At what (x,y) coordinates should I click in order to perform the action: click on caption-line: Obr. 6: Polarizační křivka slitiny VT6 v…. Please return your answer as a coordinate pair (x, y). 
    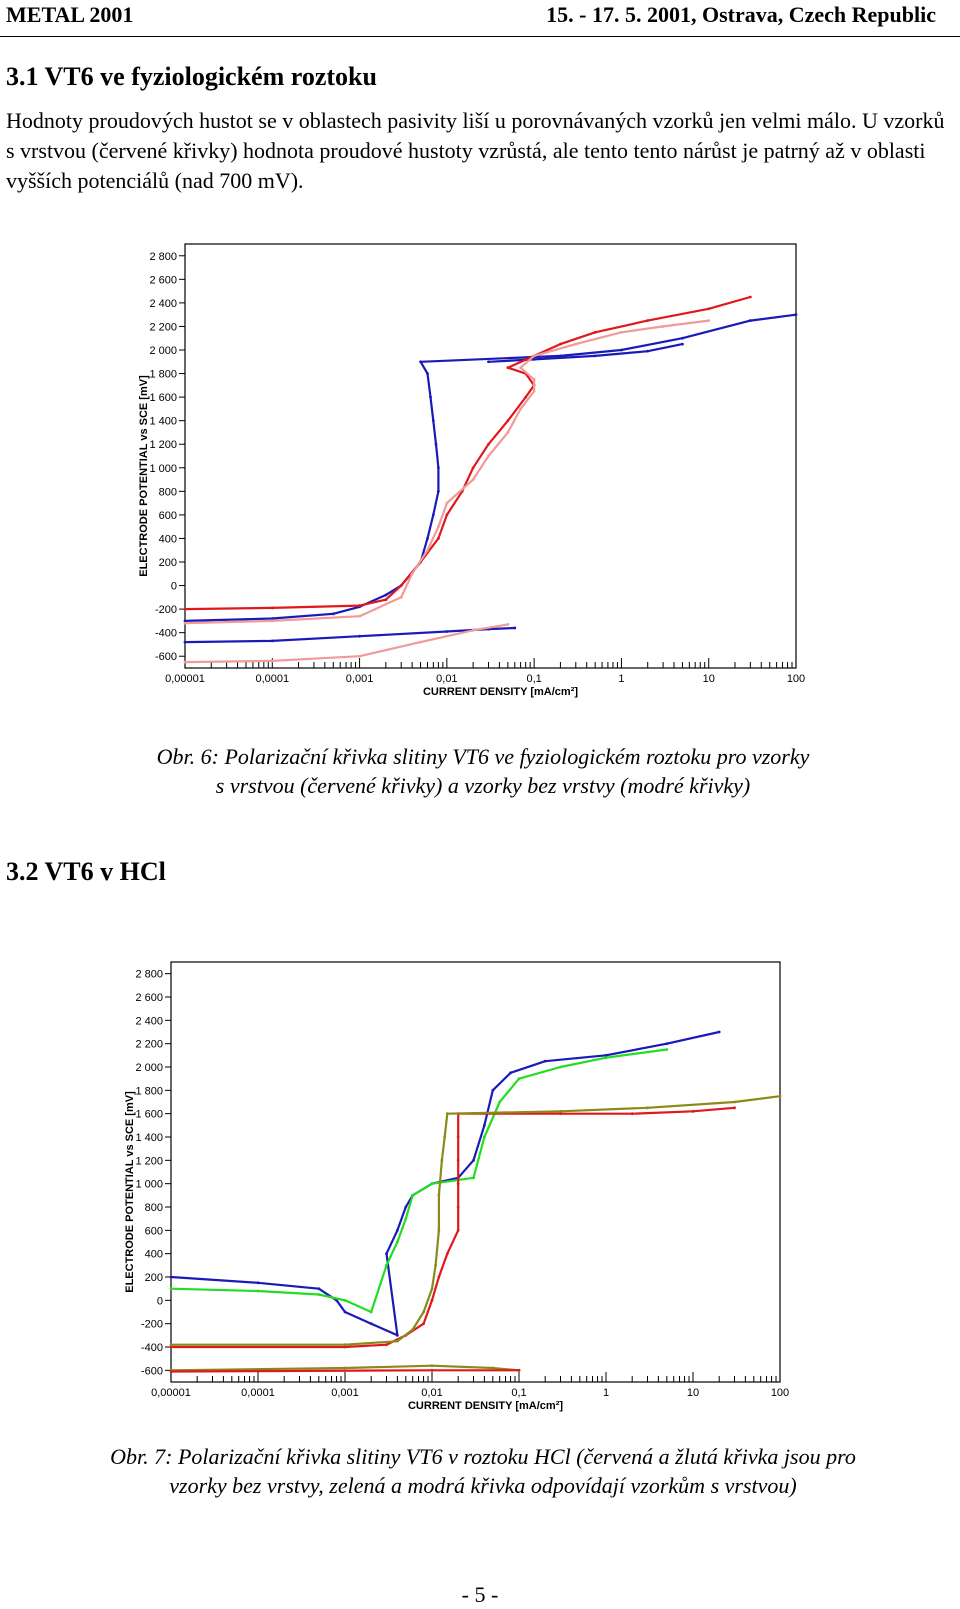
    Looking at the image, I should click on (483, 756).